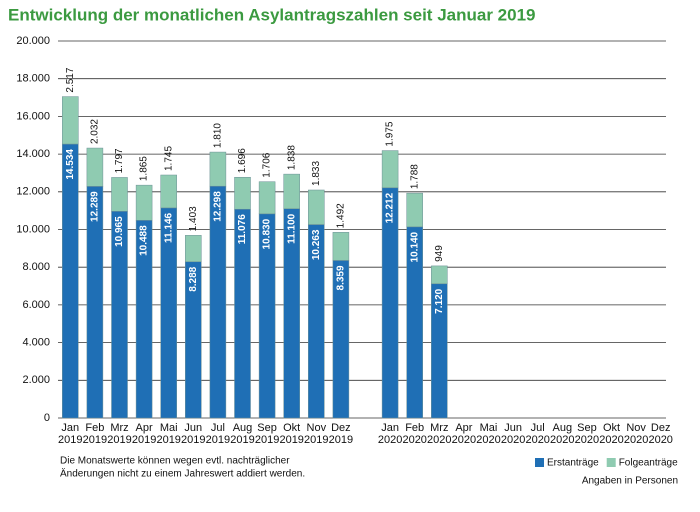  Describe the element at coordinates (193, 218) in the screenshot. I see `value-label: 1.403` at that location.